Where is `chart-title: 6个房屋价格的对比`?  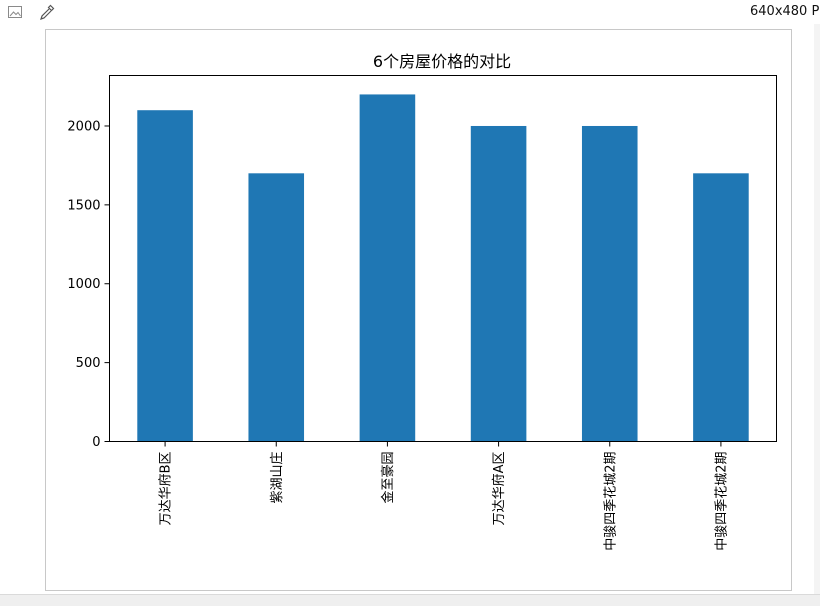 chart-title: 6个房屋价格的对比 is located at coordinates (442, 61).